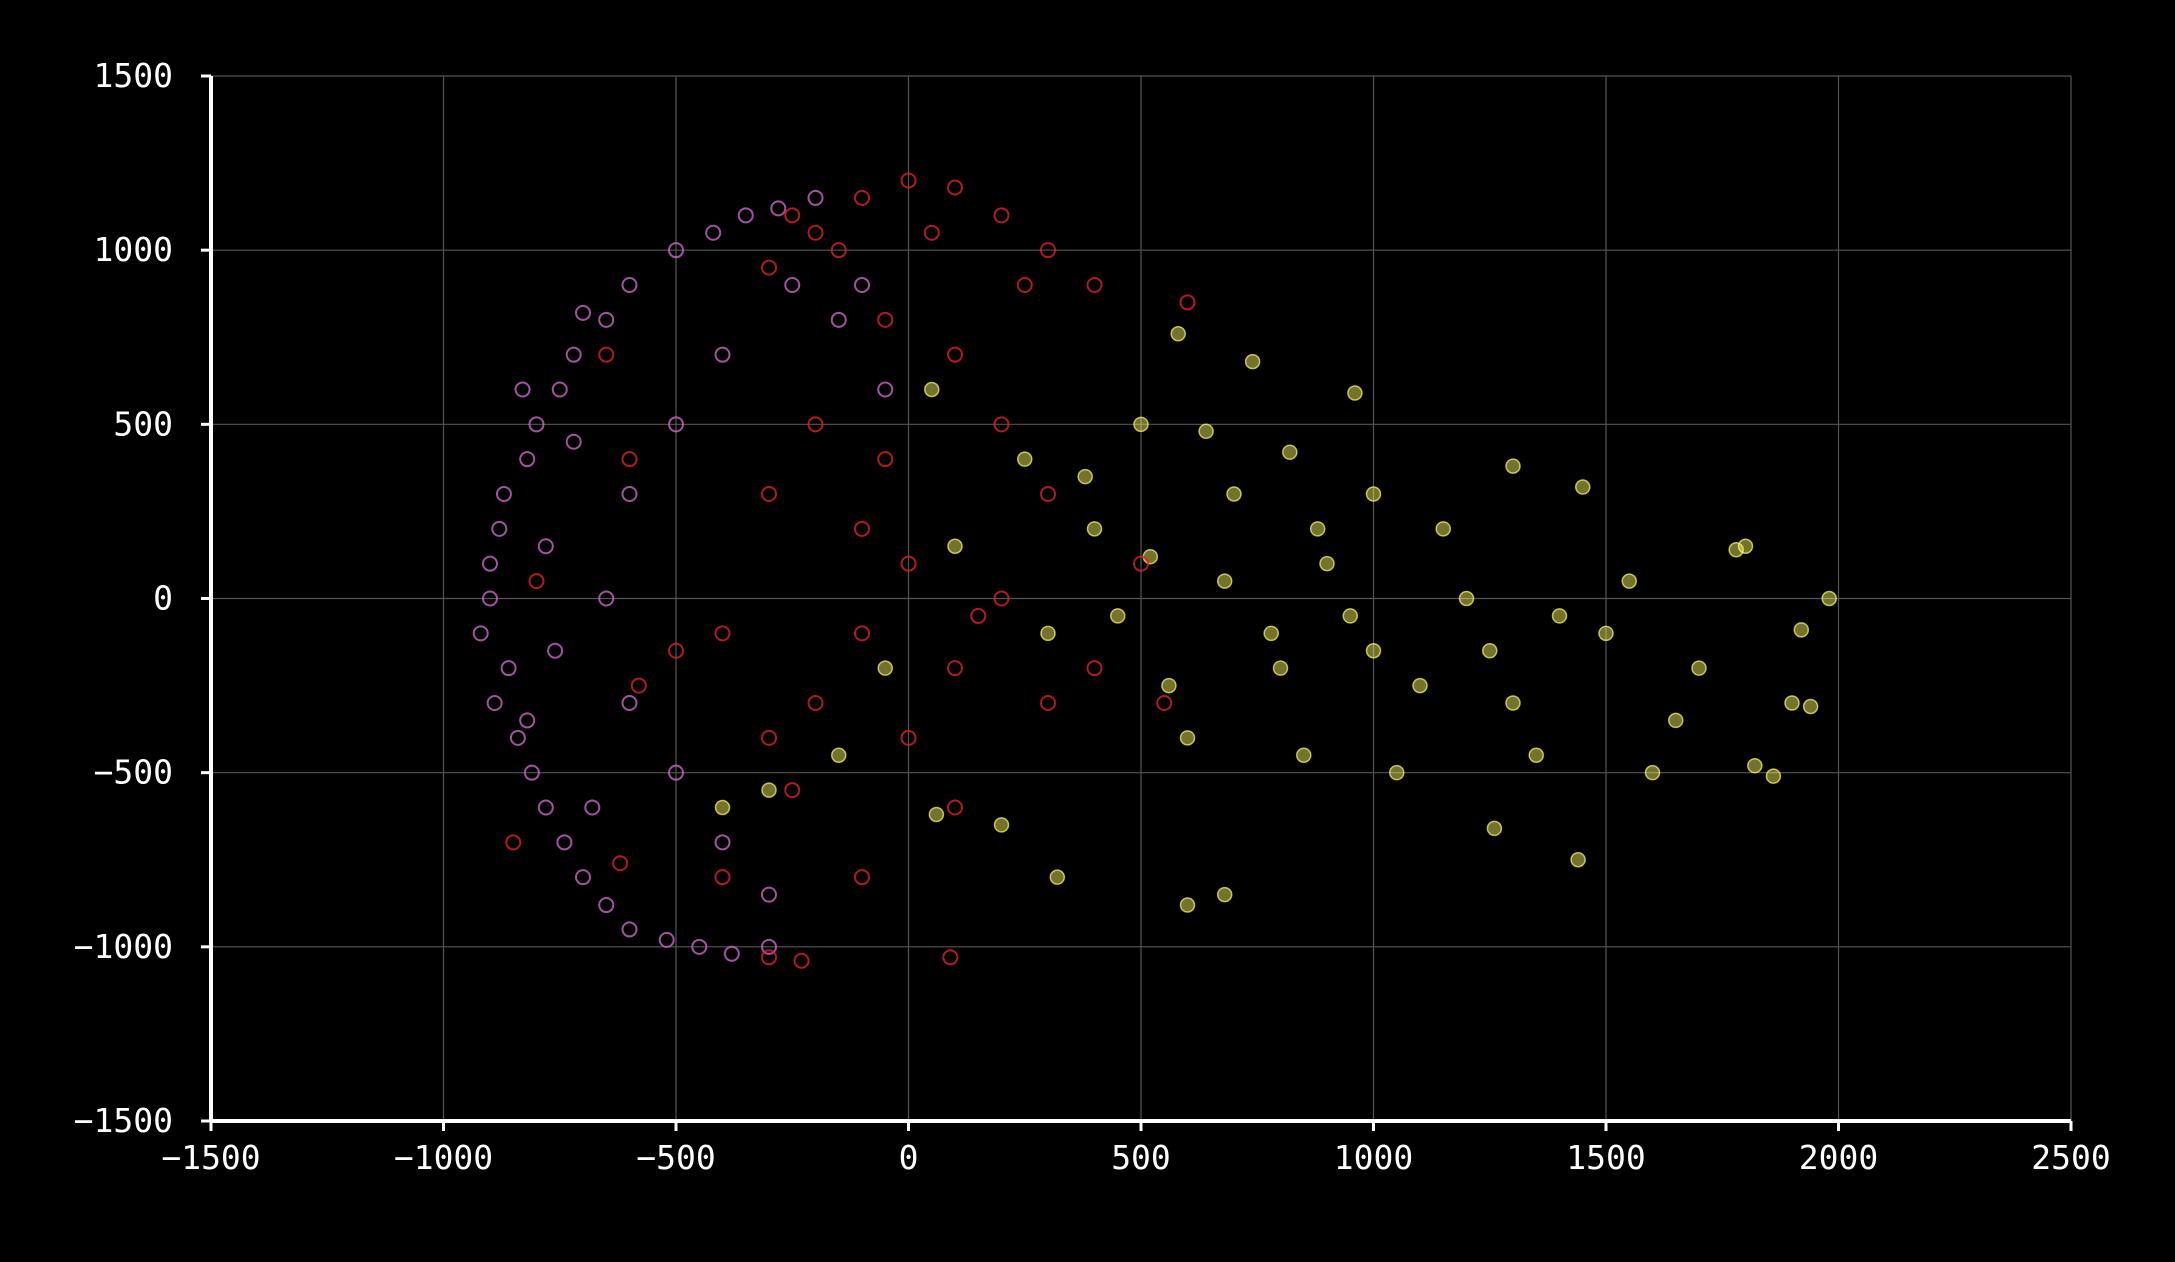  I want to click on x-tick-label: 500, so click(1141, 1157).